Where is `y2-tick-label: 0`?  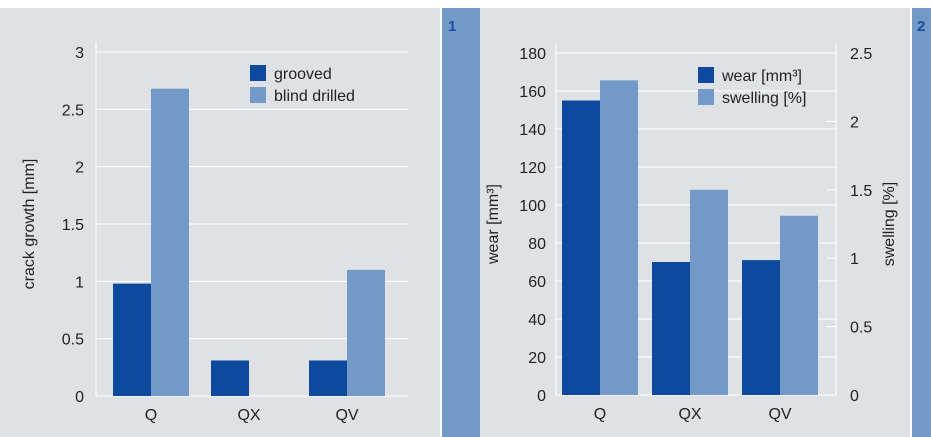
y2-tick-label: 0 is located at coordinates (854, 396).